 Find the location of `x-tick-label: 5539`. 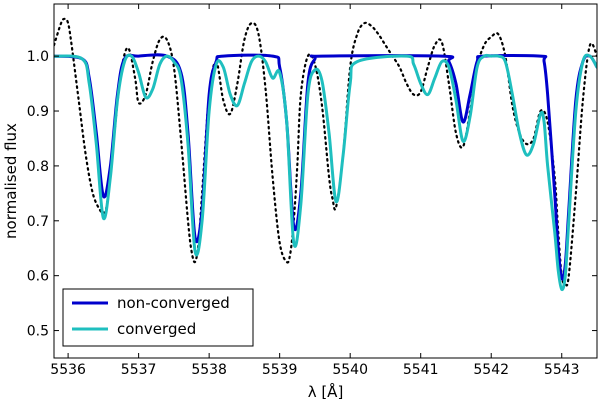

x-tick-label: 5539 is located at coordinates (280, 370).